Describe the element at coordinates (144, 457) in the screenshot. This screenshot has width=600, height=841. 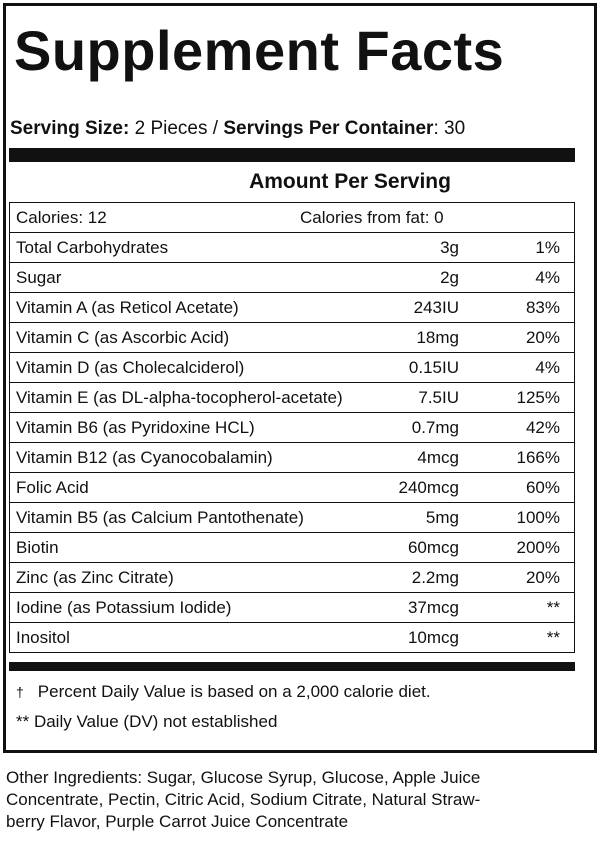
I see `nutrient-name: Vitamin B12 (as Cyanocobalamin)` at that location.